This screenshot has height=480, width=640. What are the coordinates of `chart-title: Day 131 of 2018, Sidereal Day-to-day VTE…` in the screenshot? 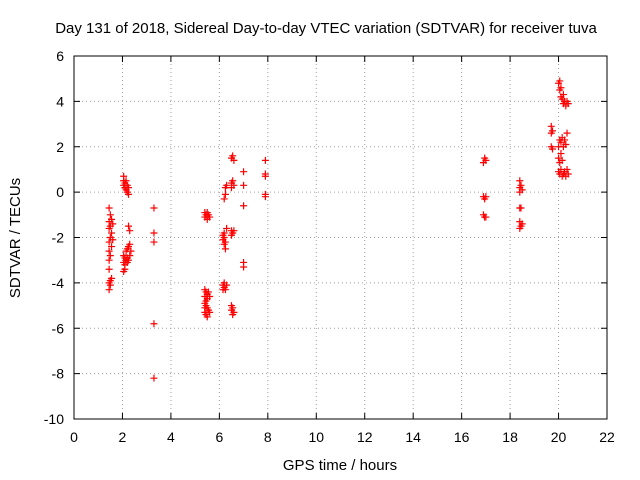 It's located at (326, 28).